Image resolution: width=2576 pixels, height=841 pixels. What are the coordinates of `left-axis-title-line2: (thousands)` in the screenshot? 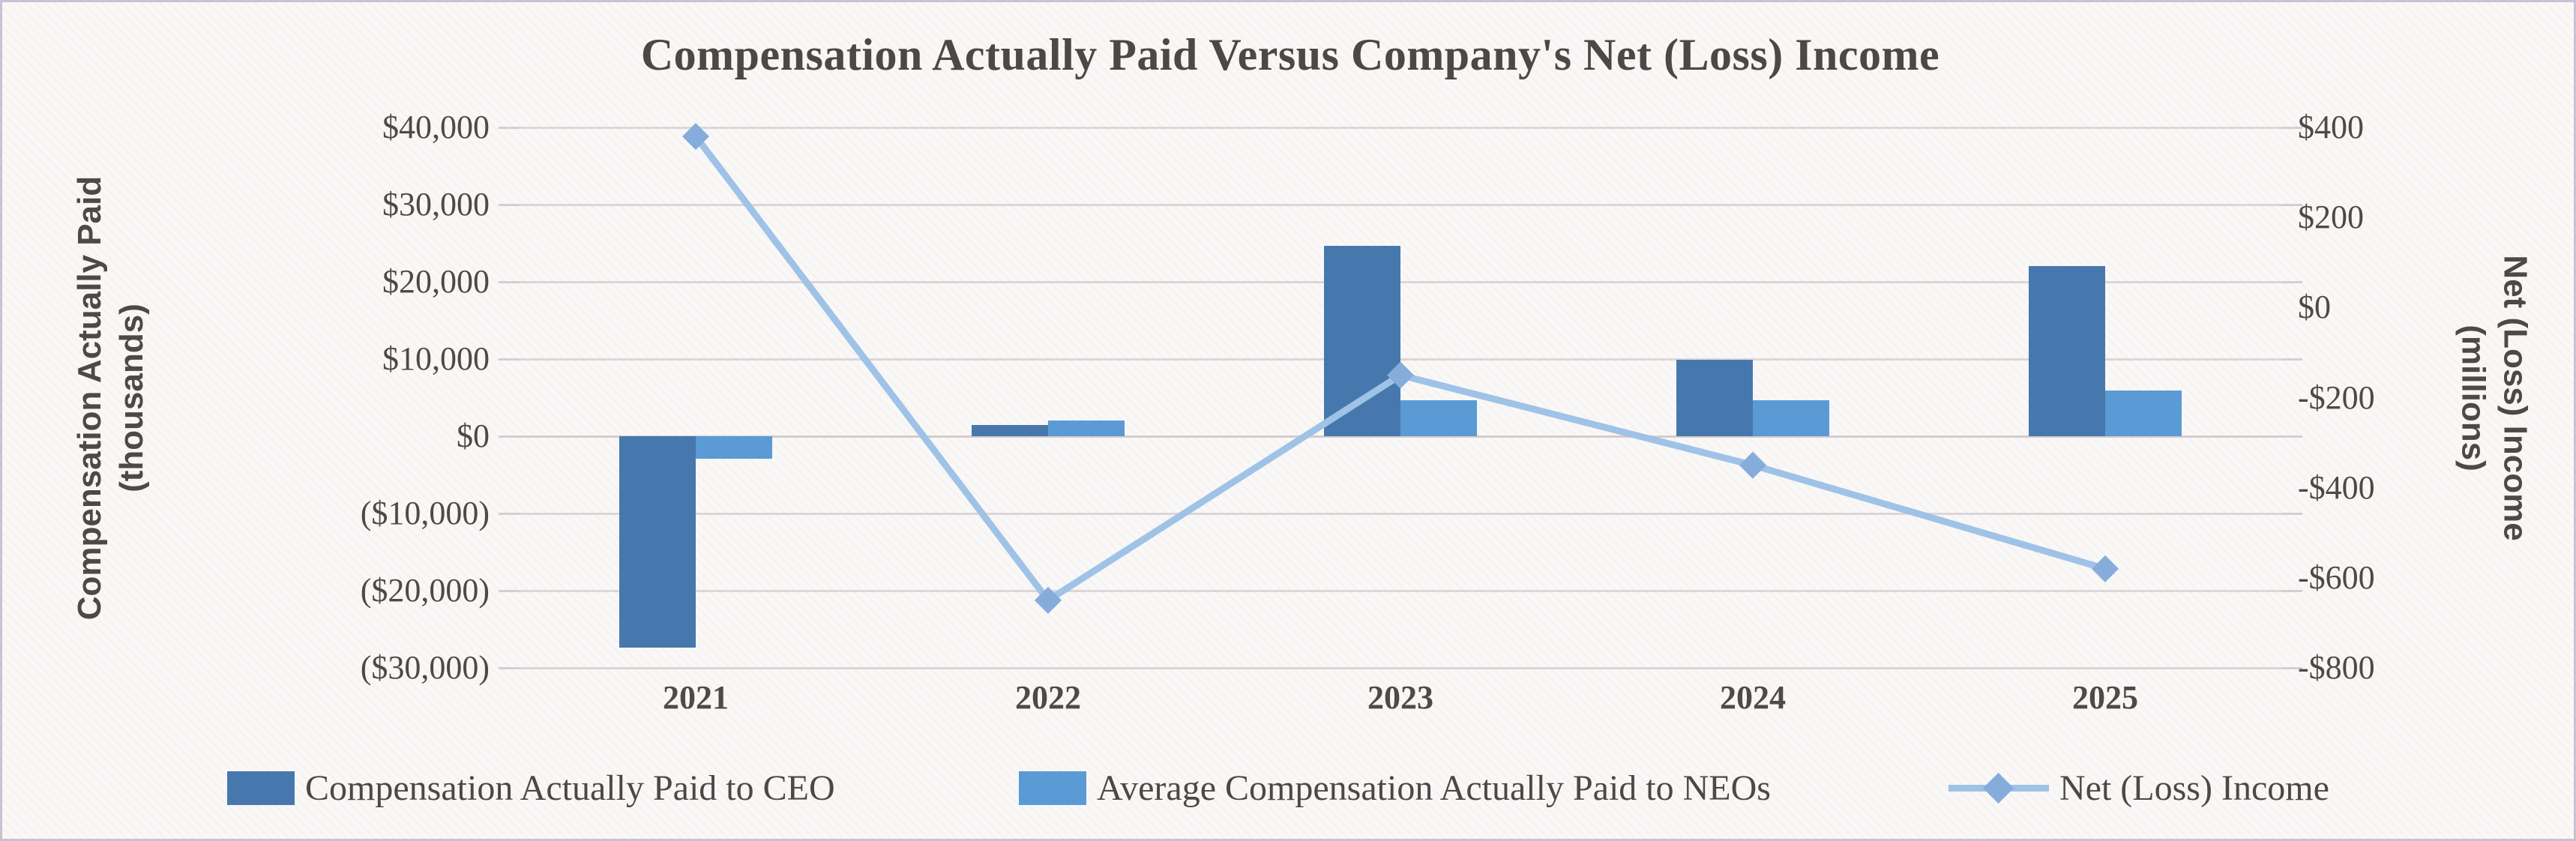 It's located at (132, 397).